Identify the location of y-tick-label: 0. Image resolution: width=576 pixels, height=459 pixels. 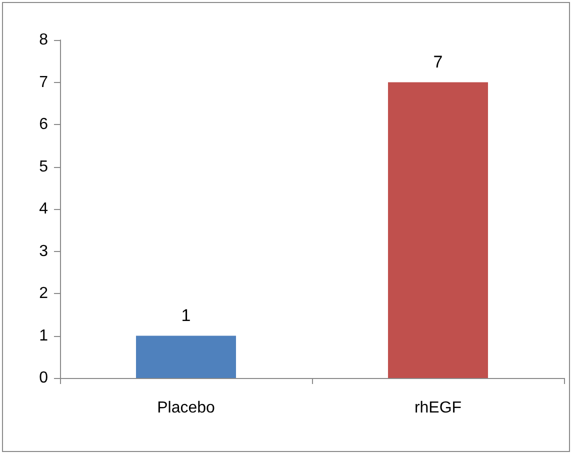
(43, 378).